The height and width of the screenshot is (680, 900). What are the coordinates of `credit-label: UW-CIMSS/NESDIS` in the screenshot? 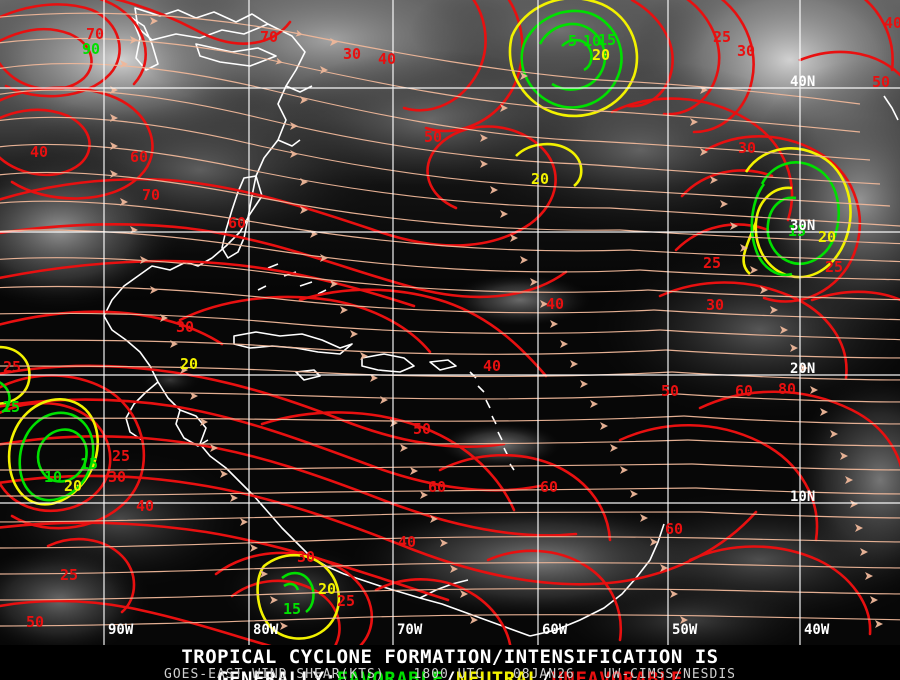 It's located at (669, 673).